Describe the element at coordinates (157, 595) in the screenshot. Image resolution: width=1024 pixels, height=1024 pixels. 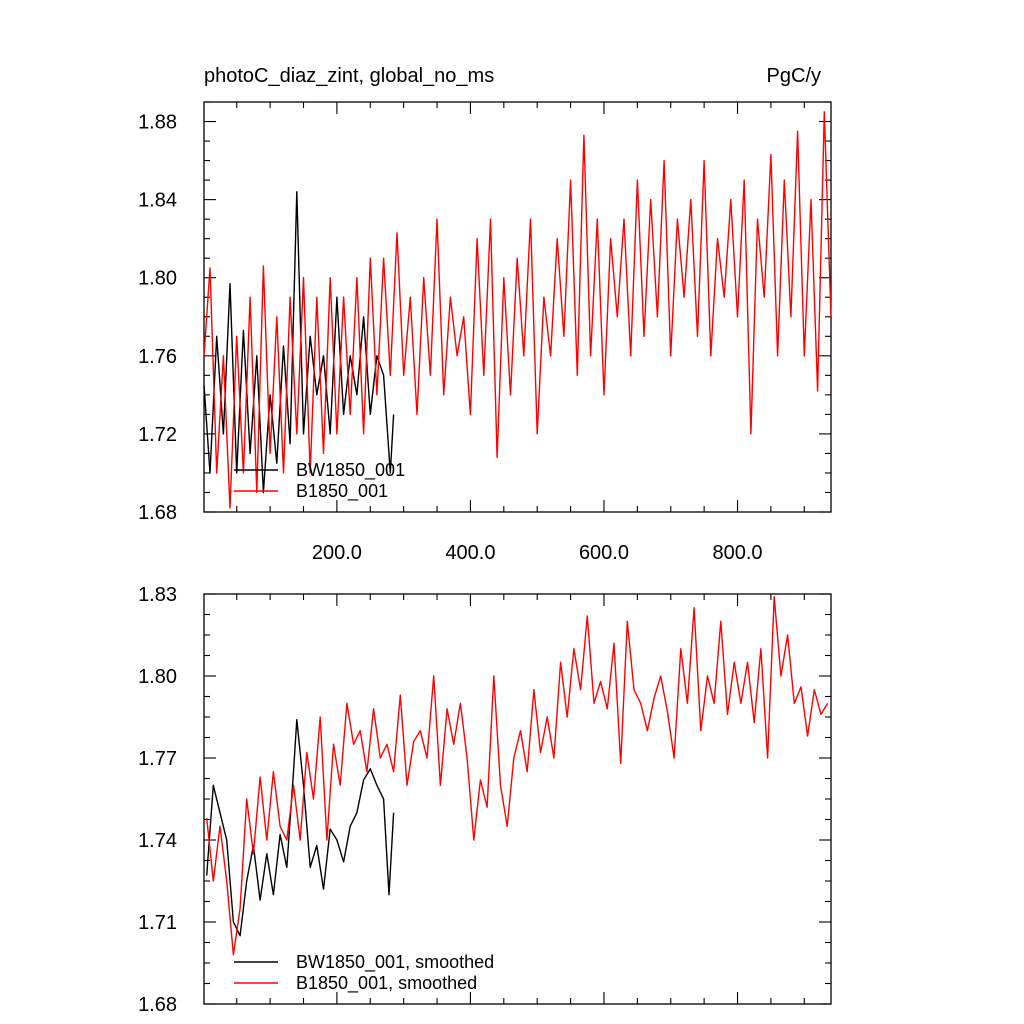
I see `y-tick-label: 1.83` at that location.